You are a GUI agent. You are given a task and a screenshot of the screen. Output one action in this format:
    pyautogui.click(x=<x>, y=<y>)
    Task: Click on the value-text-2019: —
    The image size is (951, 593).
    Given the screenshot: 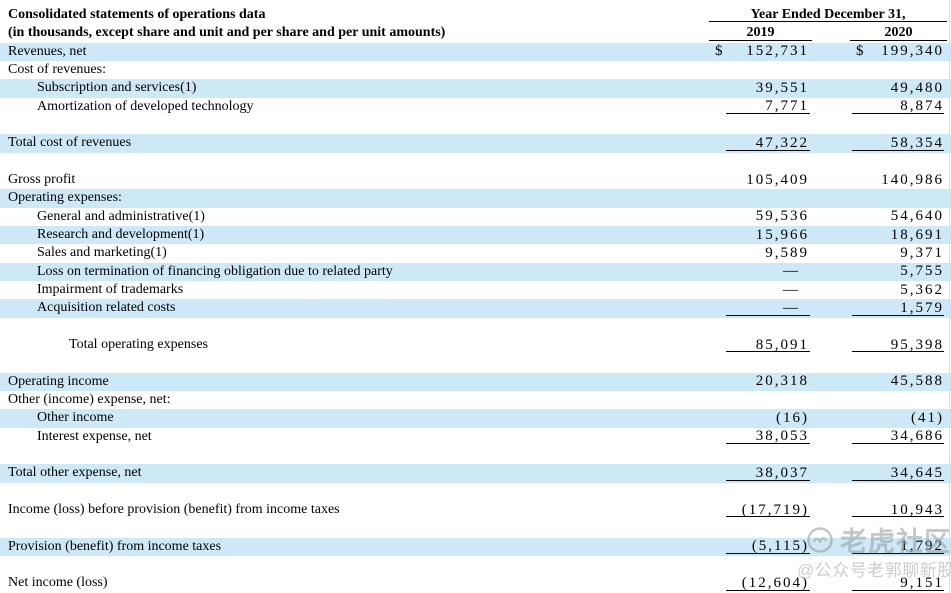 What is the action you would take?
    pyautogui.click(x=790, y=289)
    